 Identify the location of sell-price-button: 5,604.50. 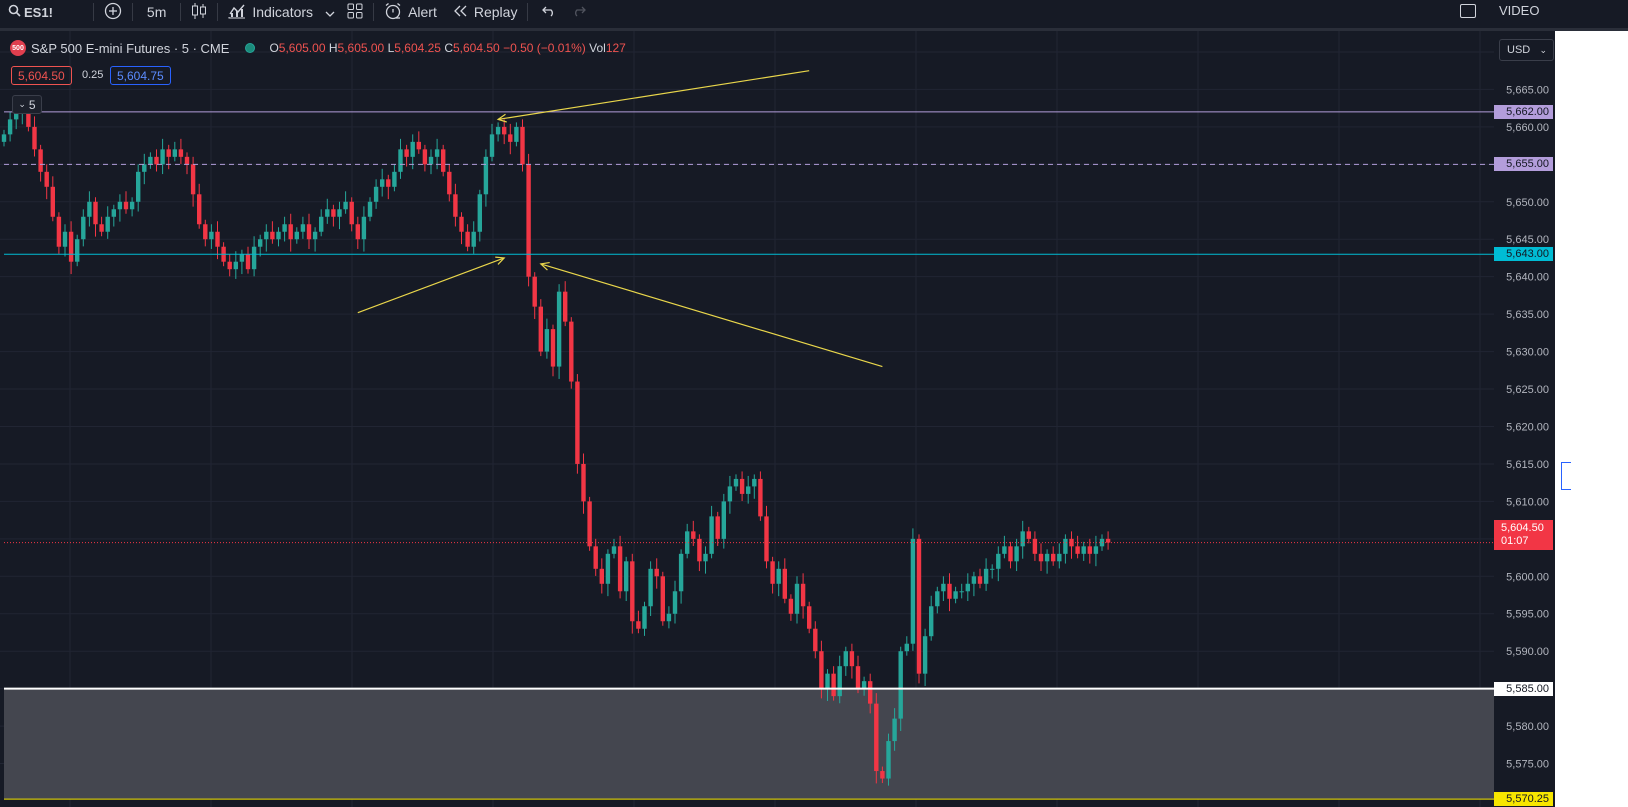
(41, 75).